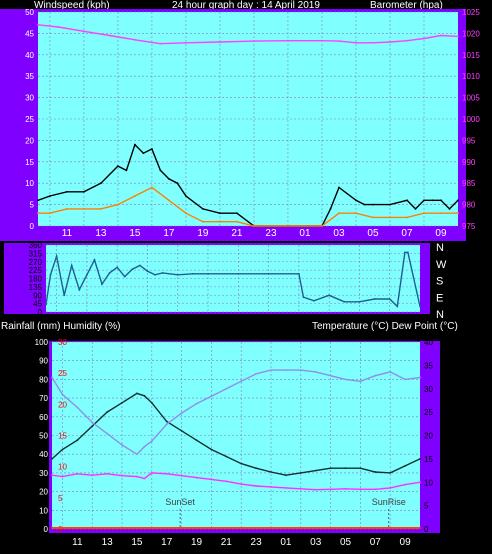  What do you see at coordinates (32, 226) in the screenshot?
I see `y-tick-label: 0` at bounding box center [32, 226].